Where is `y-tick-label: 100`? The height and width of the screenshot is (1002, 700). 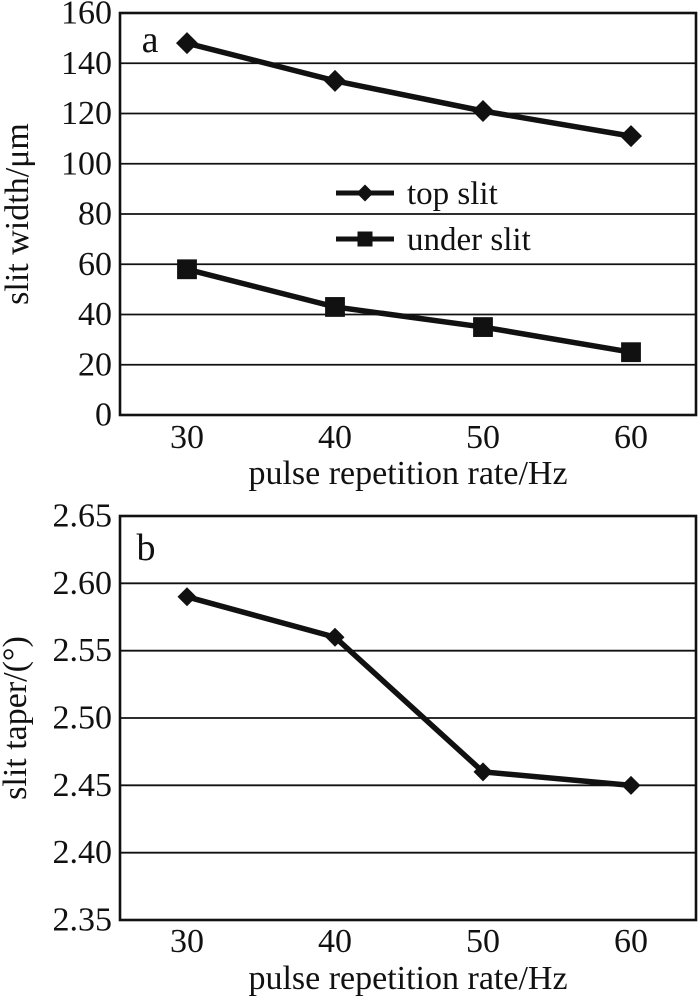 y-tick-label: 100 is located at coordinates (86, 163).